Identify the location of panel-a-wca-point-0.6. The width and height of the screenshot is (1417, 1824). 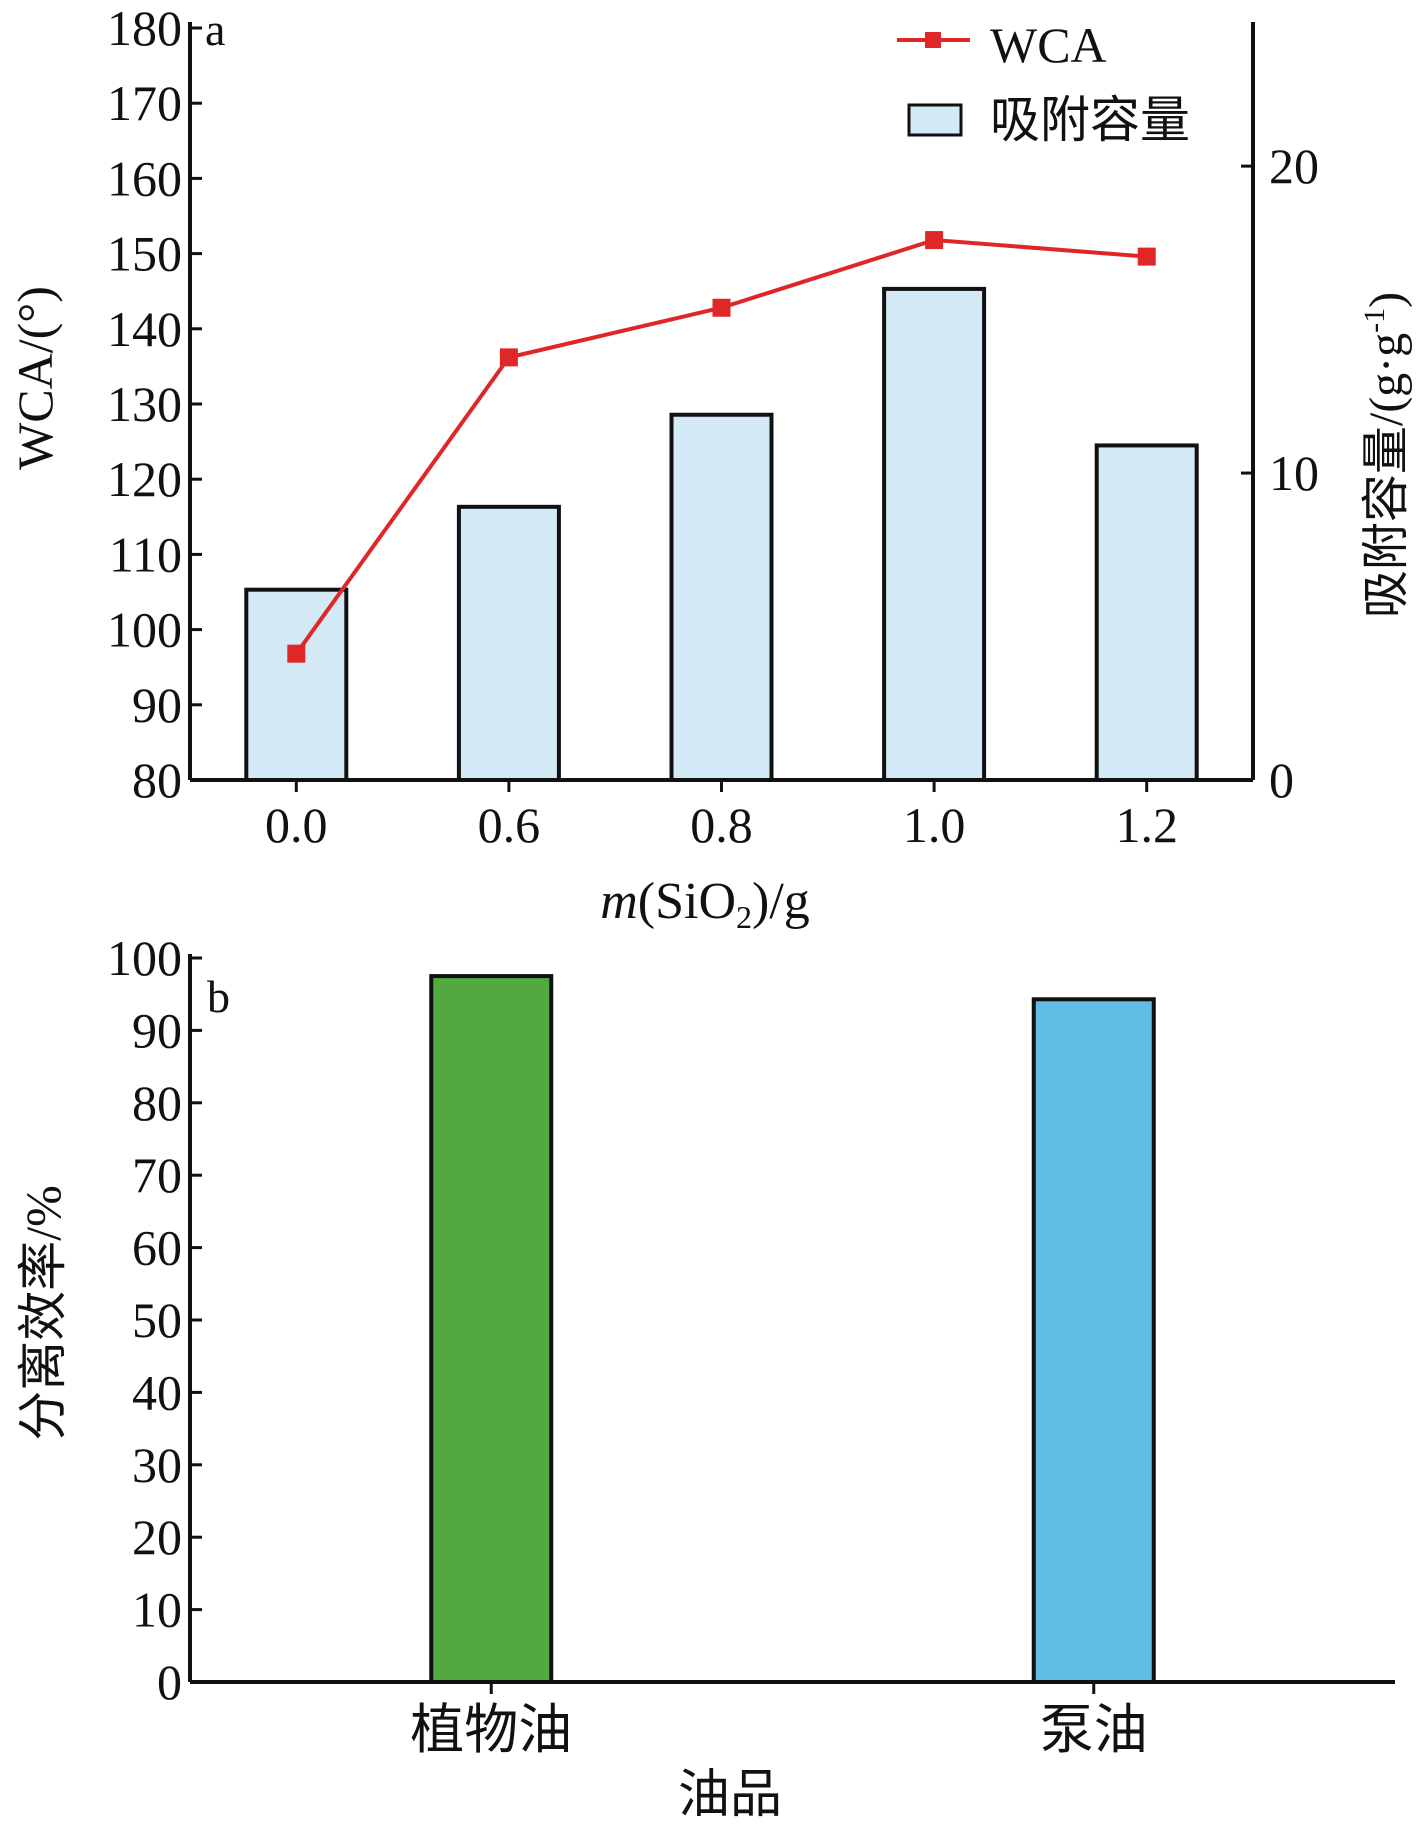
(508, 357).